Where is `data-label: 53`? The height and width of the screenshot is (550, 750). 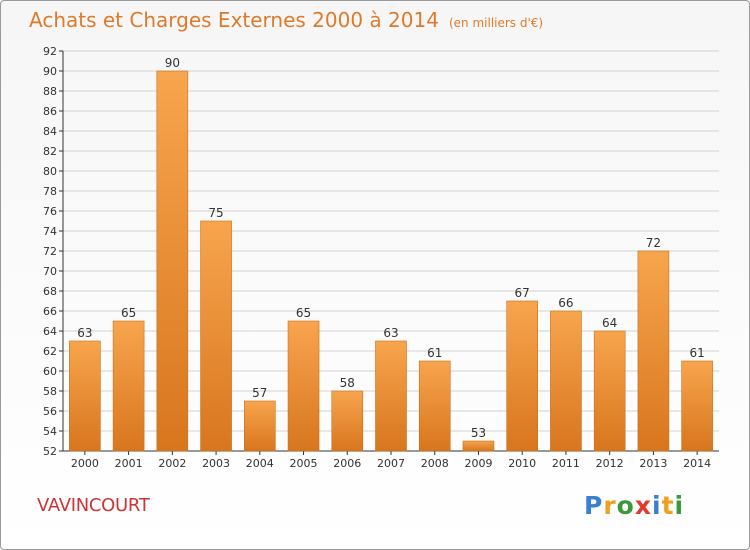
data-label: 53 is located at coordinates (478, 433).